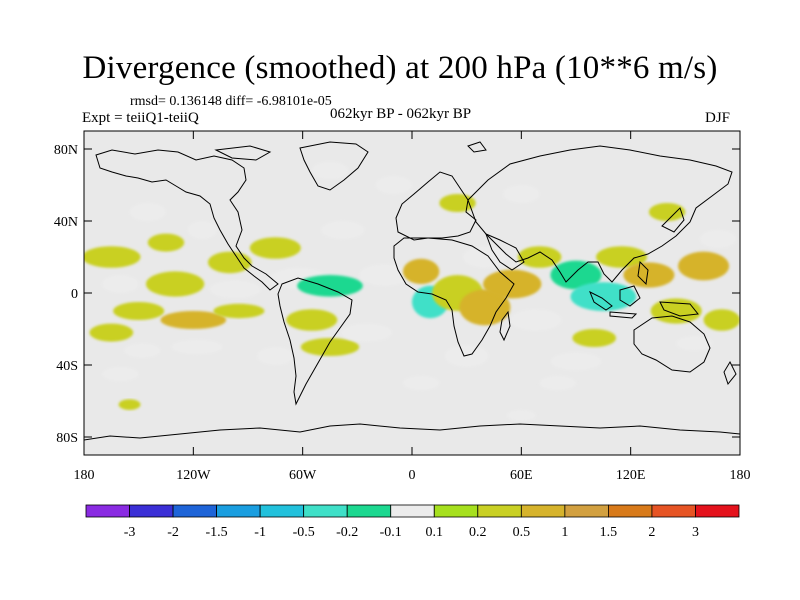  I want to click on coast-new-guinea, so click(679, 309).